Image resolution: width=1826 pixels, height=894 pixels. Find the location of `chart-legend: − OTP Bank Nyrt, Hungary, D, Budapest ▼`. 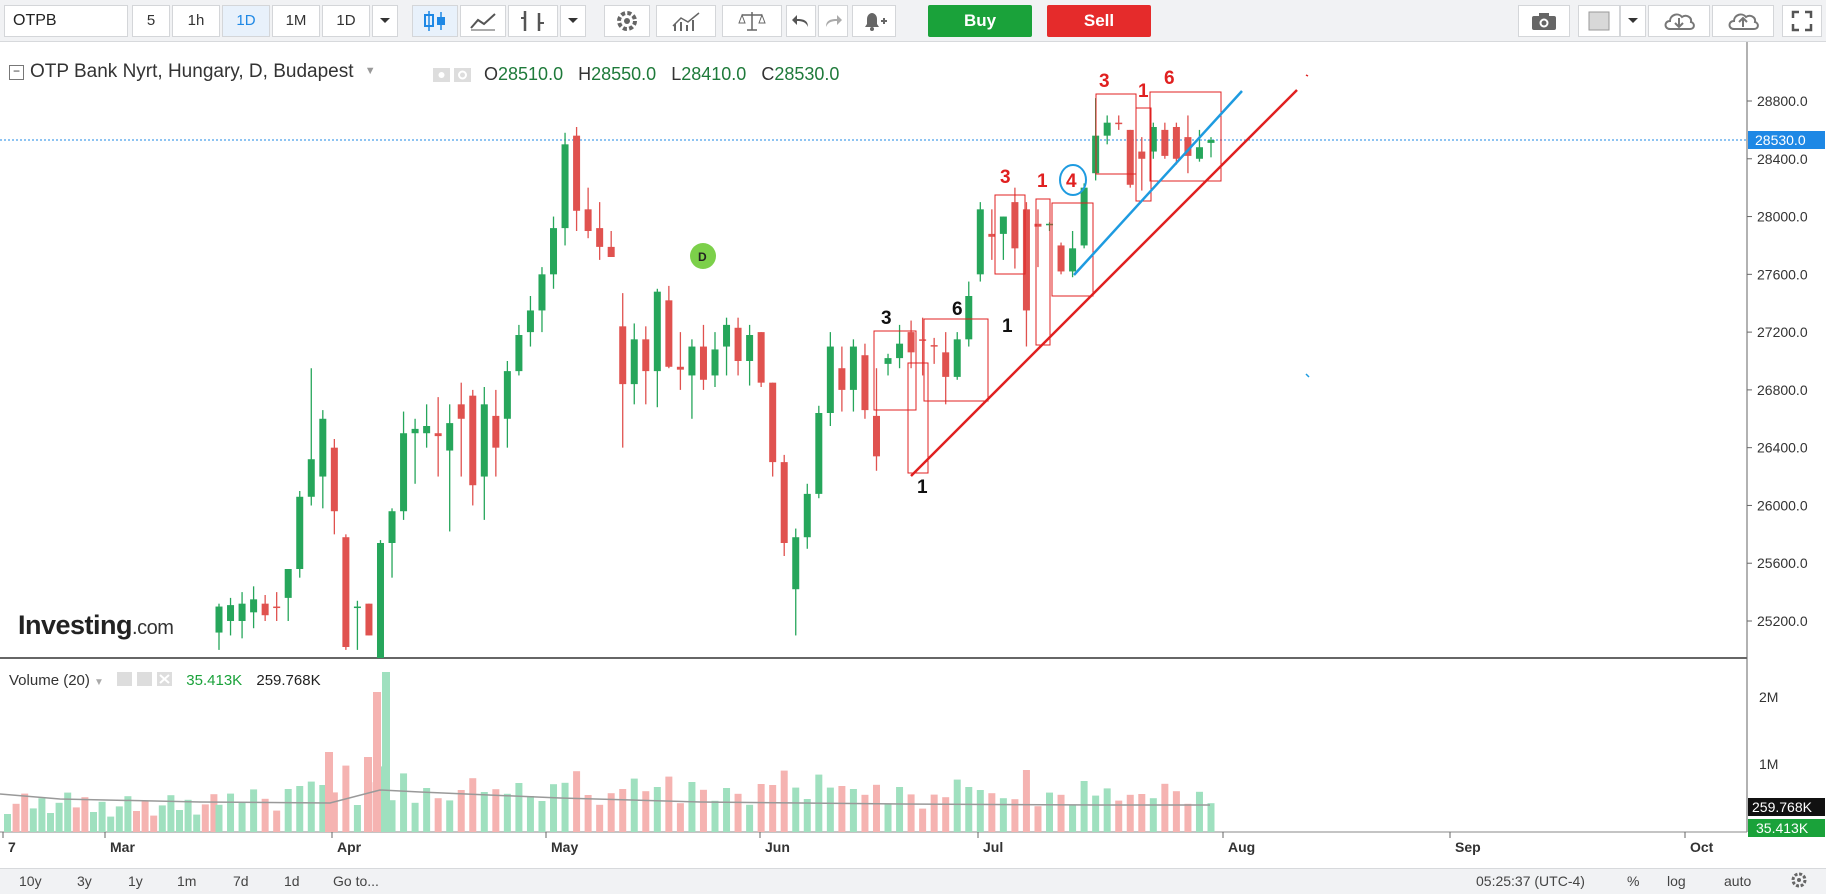

chart-legend: − OTP Bank Nyrt, Hungary, D, Budapest ▼ is located at coordinates (192, 72).